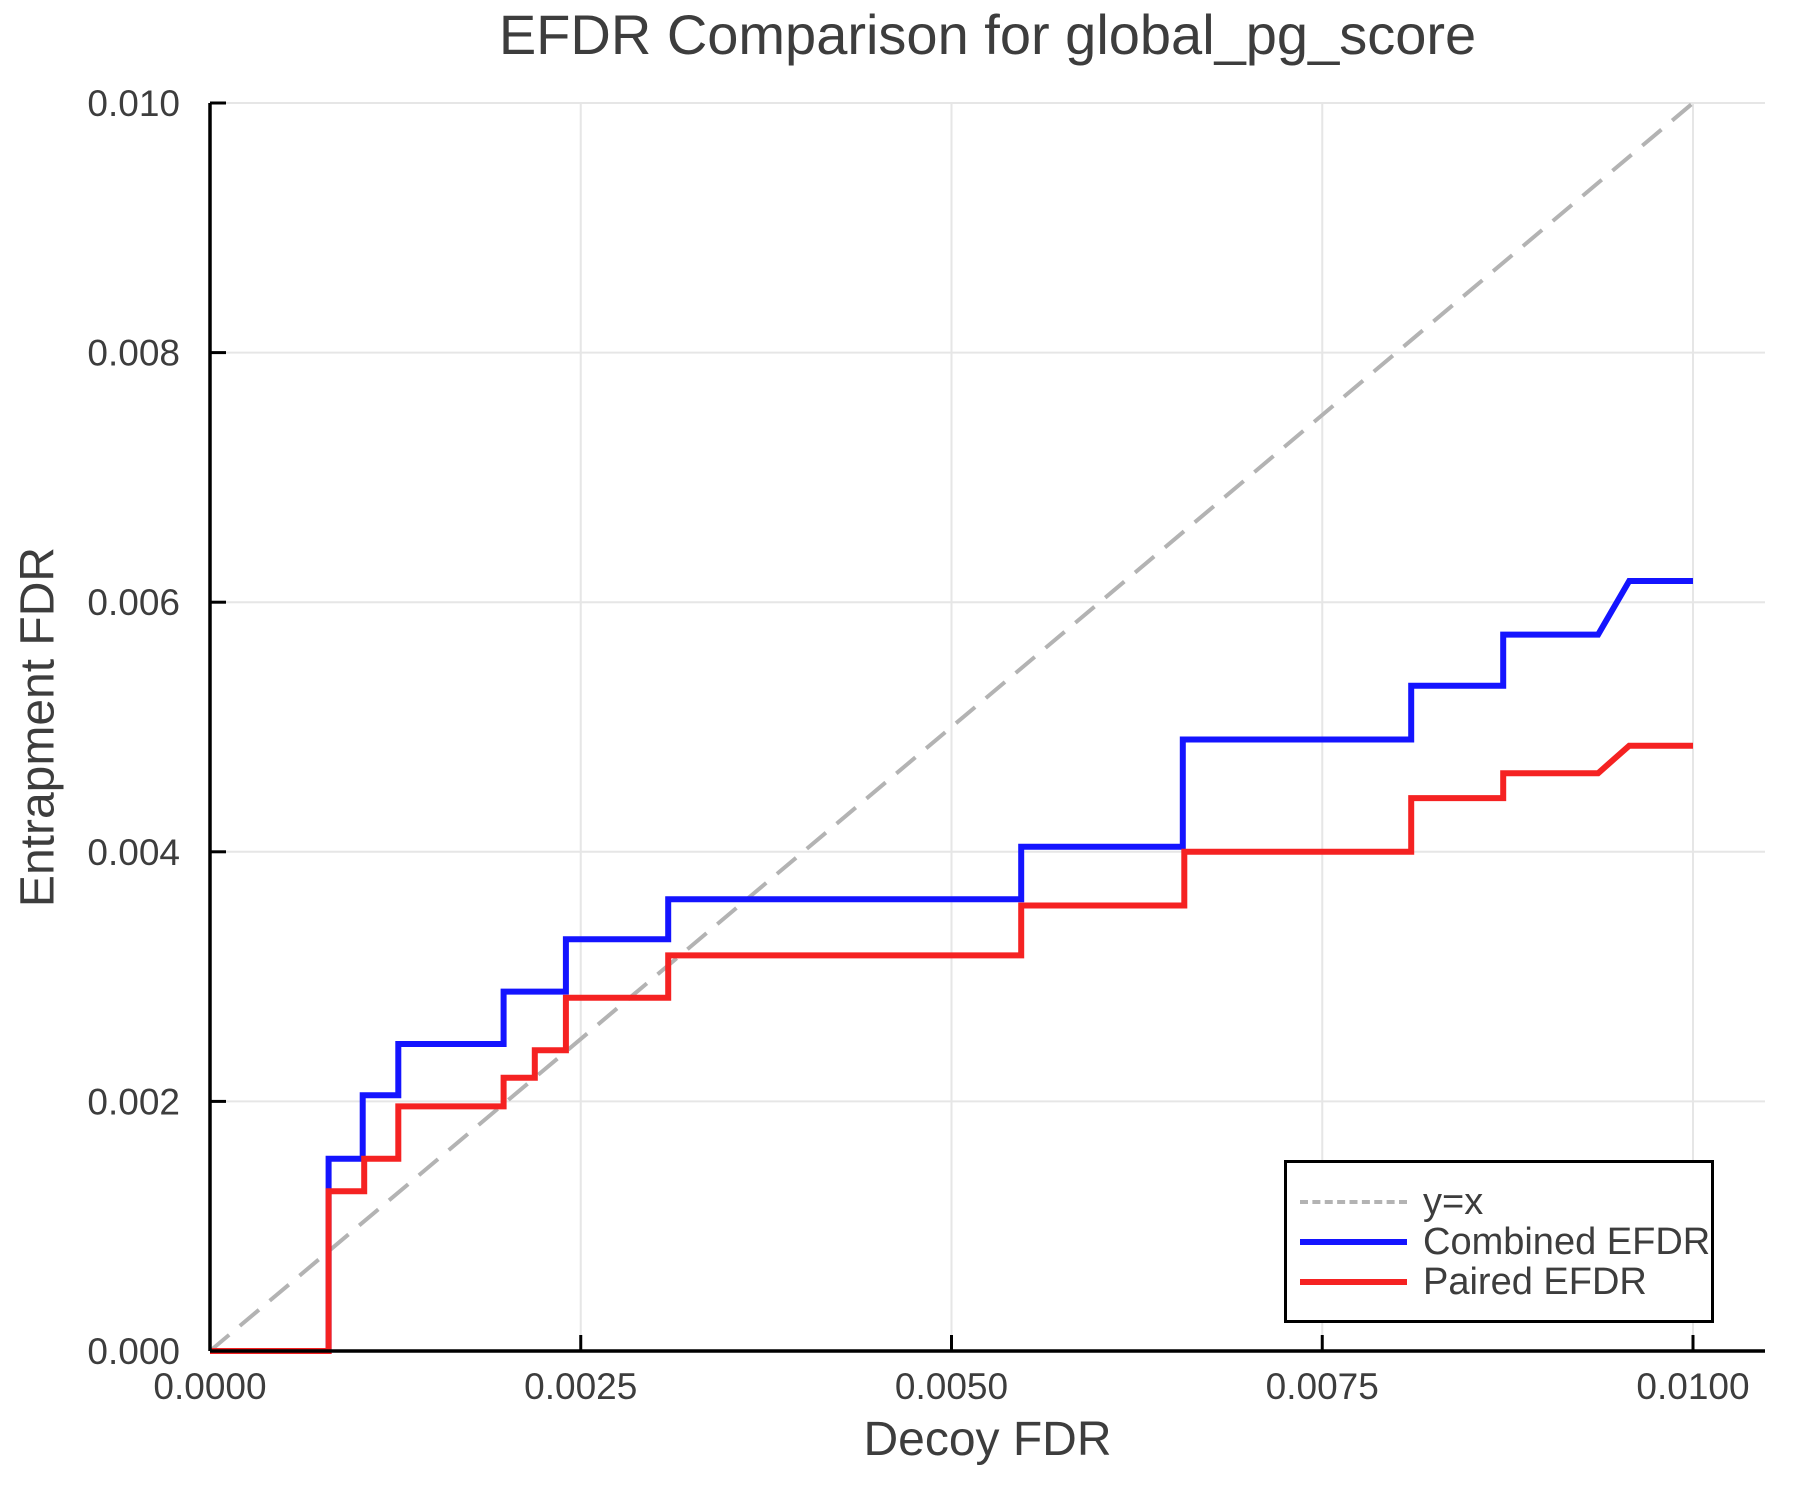 The width and height of the screenshot is (1800, 1500). I want to click on legend-label-yx: y=x, so click(1453, 1201).